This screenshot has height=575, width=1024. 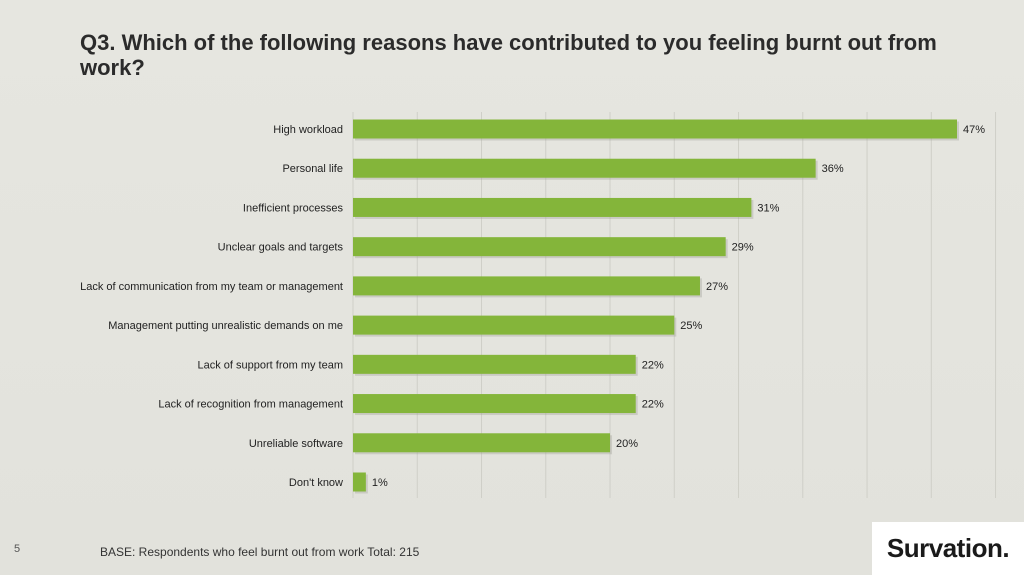 What do you see at coordinates (312, 169) in the screenshot?
I see `category-label: Personal life` at bounding box center [312, 169].